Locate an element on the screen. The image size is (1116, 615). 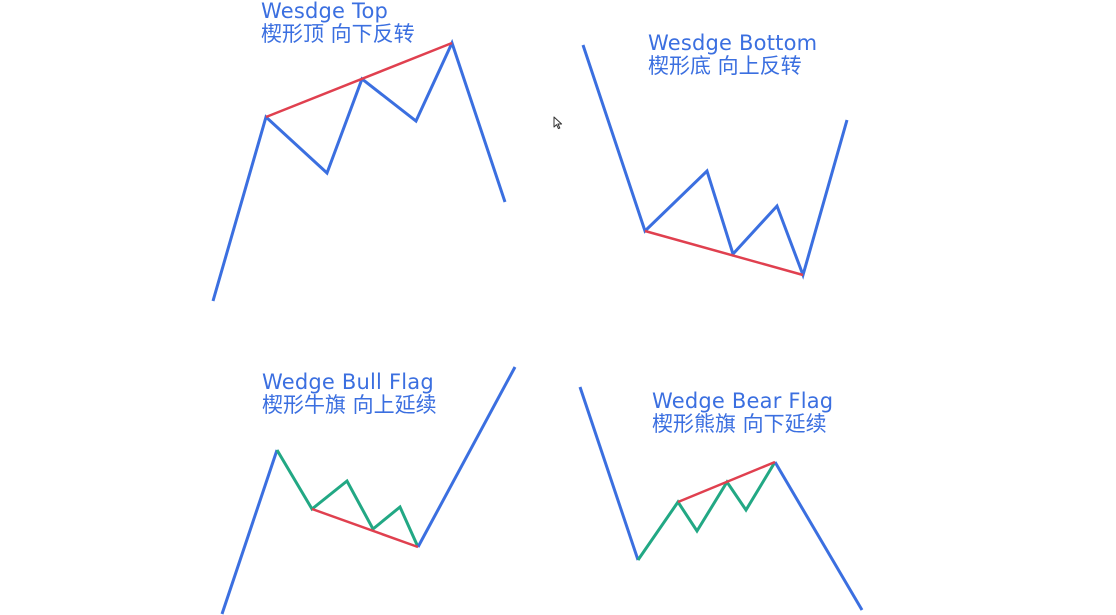
wedge-top-price-line is located at coordinates (359, 170).